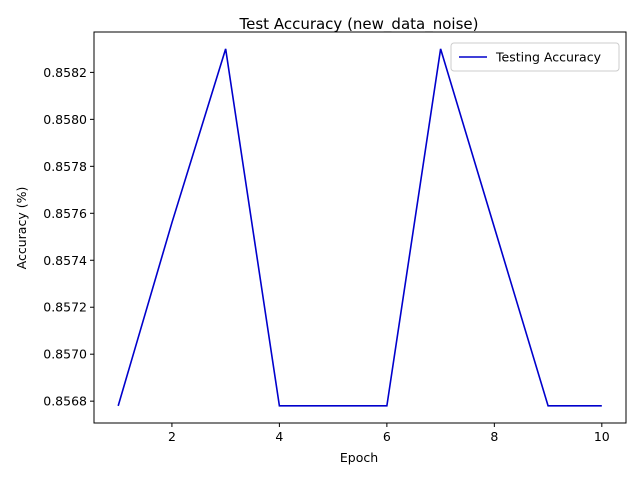 The height and width of the screenshot is (480, 640). I want to click on y-tick-label: 0.8570, so click(65, 354).